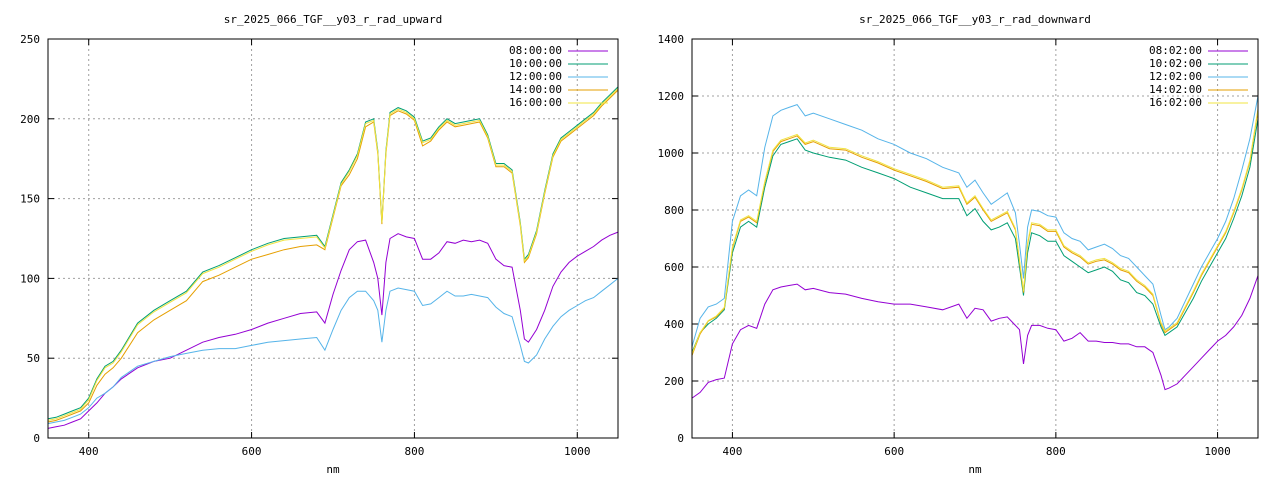 The image size is (1280, 480). What do you see at coordinates (333, 19) in the screenshot?
I see `chart-title: sr_2025_066_TGF__y03_r_rad_upward` at bounding box center [333, 19].